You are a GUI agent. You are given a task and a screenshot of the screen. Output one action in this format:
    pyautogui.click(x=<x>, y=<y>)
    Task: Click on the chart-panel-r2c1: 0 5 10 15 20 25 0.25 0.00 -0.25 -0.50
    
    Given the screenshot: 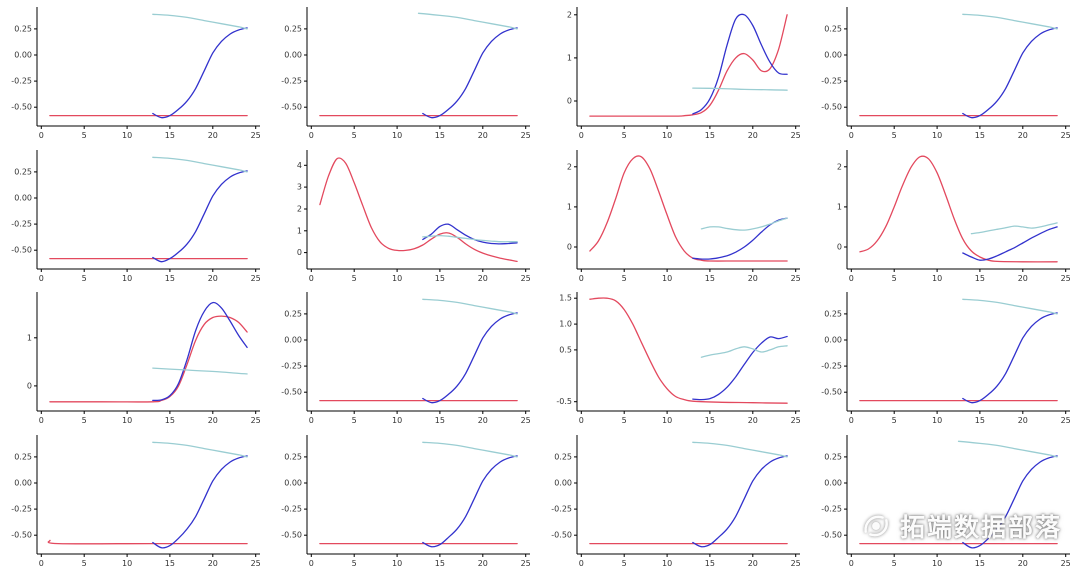 What is the action you would take?
    pyautogui.click(x=135, y=214)
    